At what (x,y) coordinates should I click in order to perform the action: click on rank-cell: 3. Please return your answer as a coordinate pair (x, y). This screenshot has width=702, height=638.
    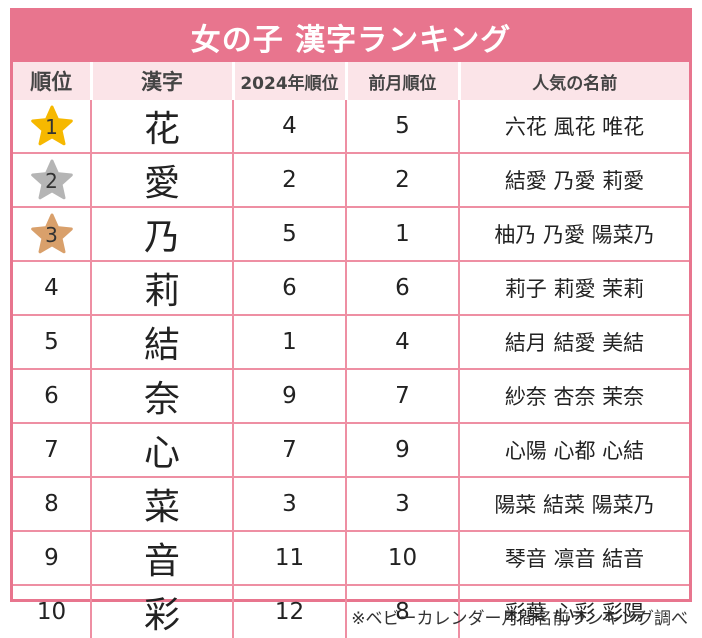
    Looking at the image, I should click on (52, 233).